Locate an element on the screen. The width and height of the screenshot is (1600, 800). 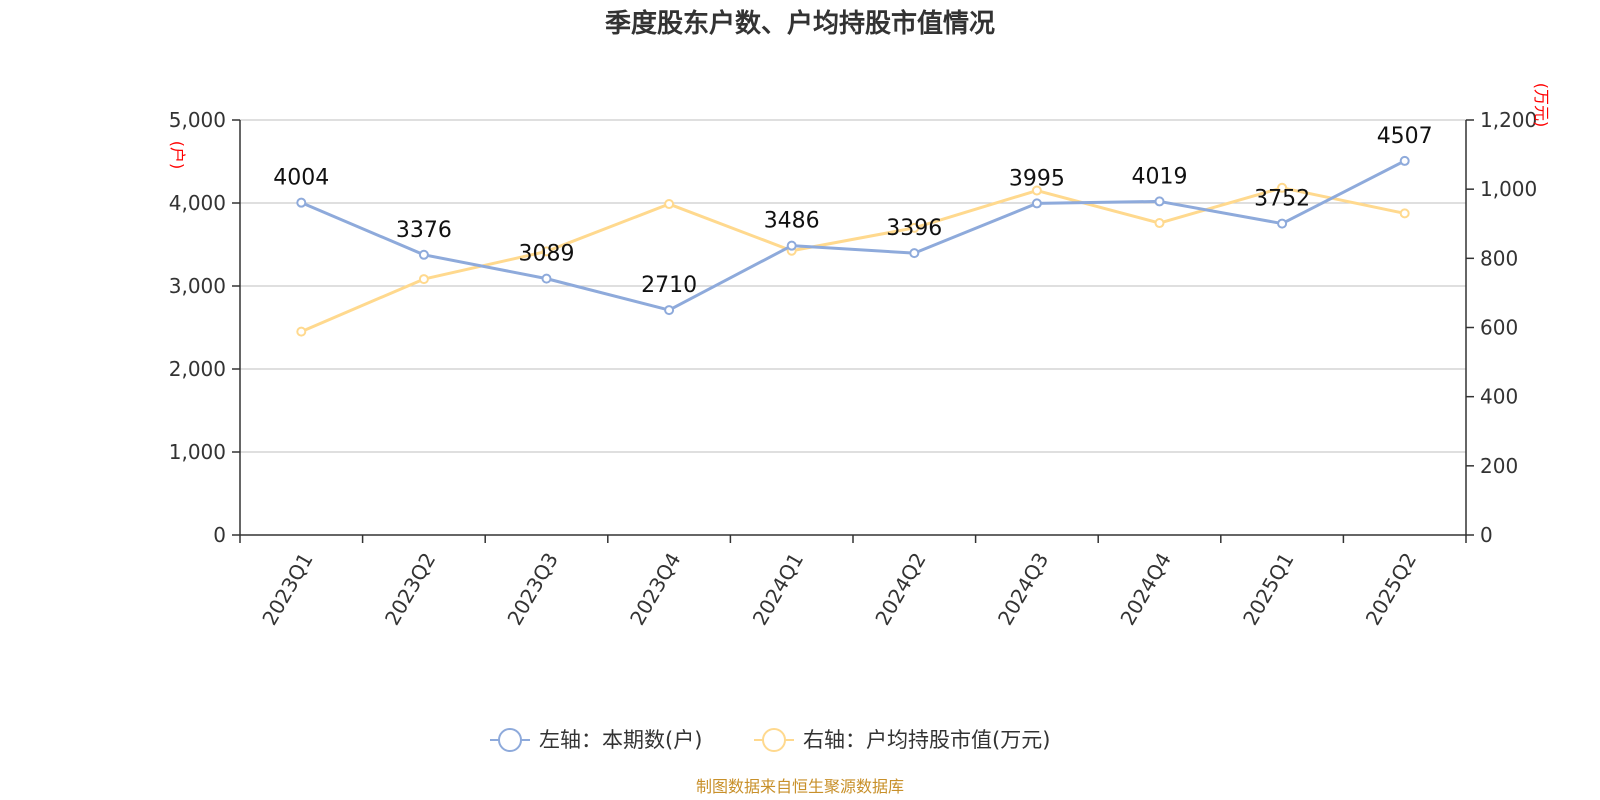
left-tick-label: 2,000 is located at coordinates (197, 369).